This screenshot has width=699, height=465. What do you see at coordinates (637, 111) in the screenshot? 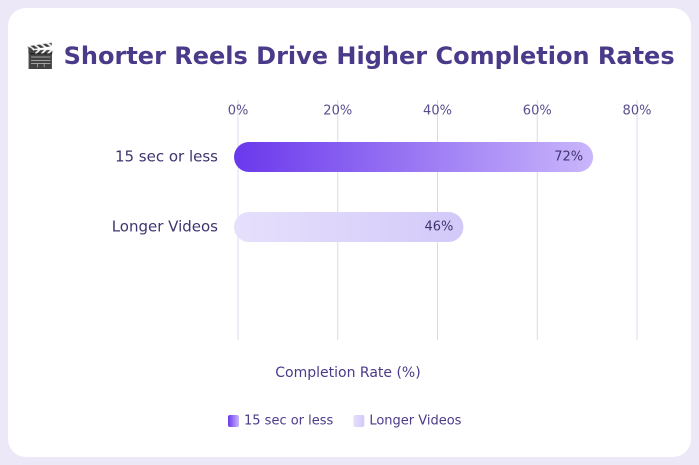
I see `x-tick-label: 80%` at bounding box center [637, 111].